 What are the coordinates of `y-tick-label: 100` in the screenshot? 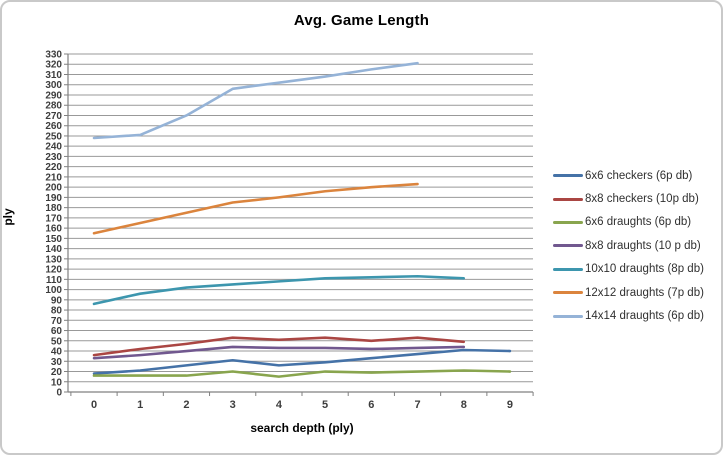 It's located at (53, 290).